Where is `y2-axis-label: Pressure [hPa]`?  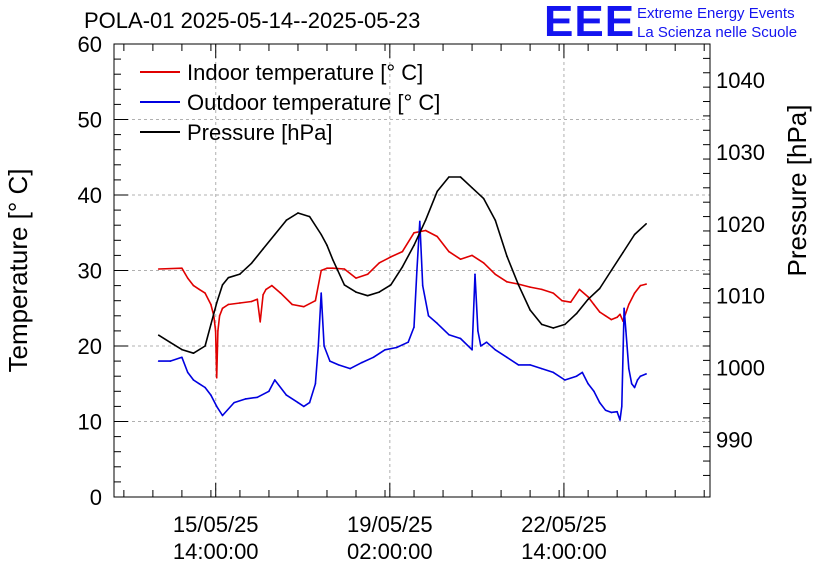
y2-axis-label: Pressure [hPa] is located at coordinates (797, 191).